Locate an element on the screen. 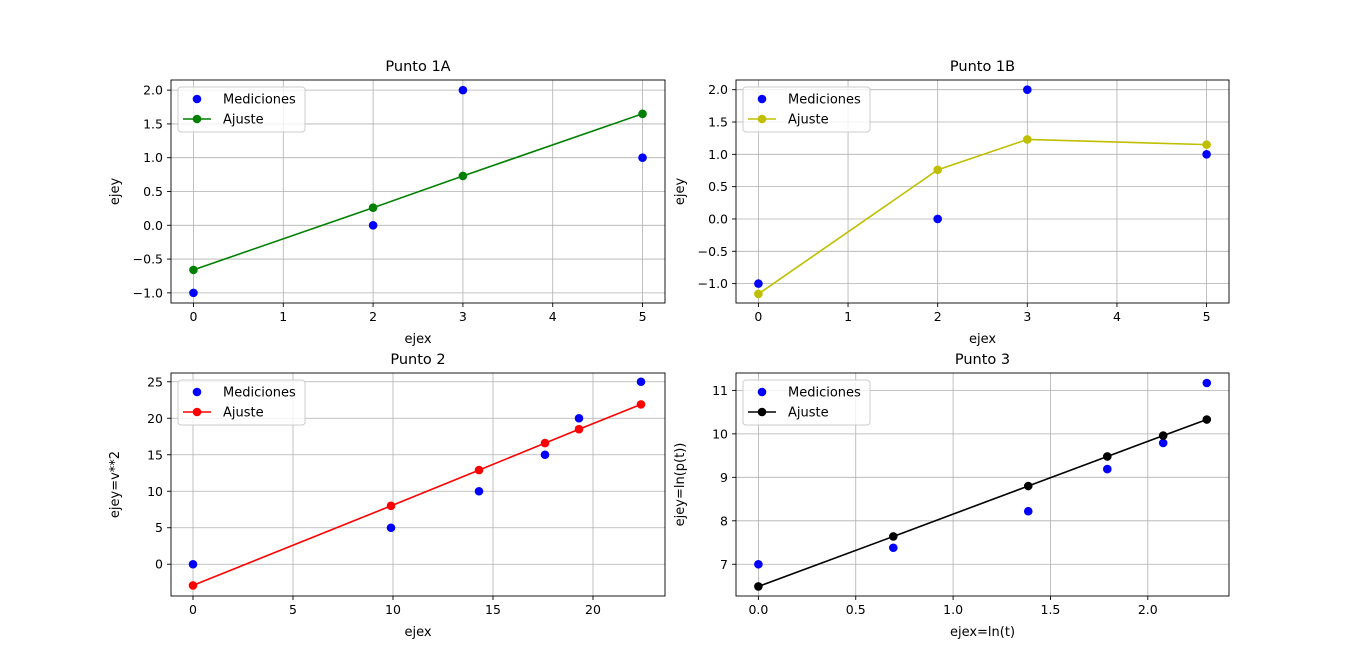  y-tick-label: 1.5 is located at coordinates (718, 122).